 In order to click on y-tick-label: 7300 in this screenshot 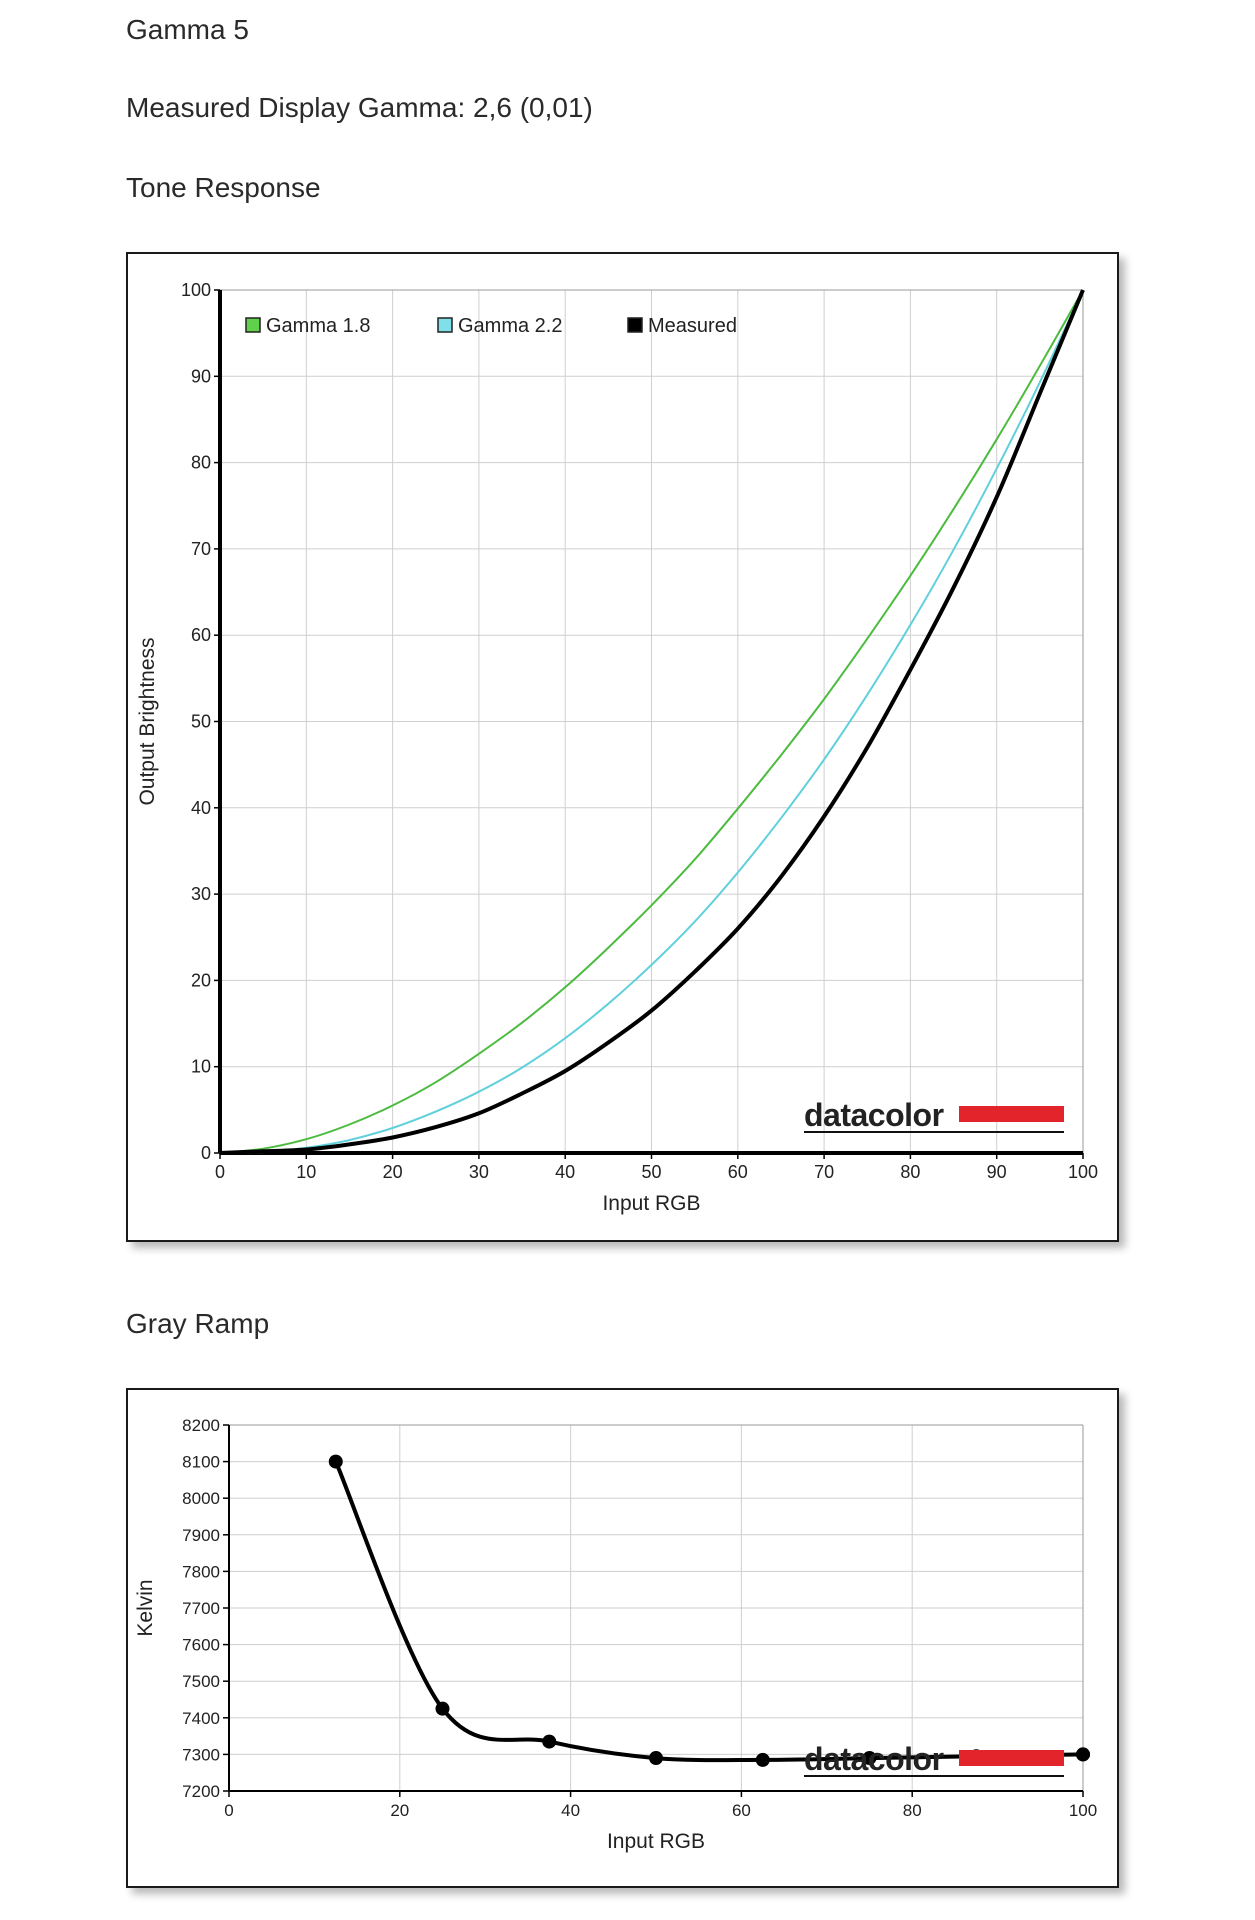, I will do `click(201, 1754)`.